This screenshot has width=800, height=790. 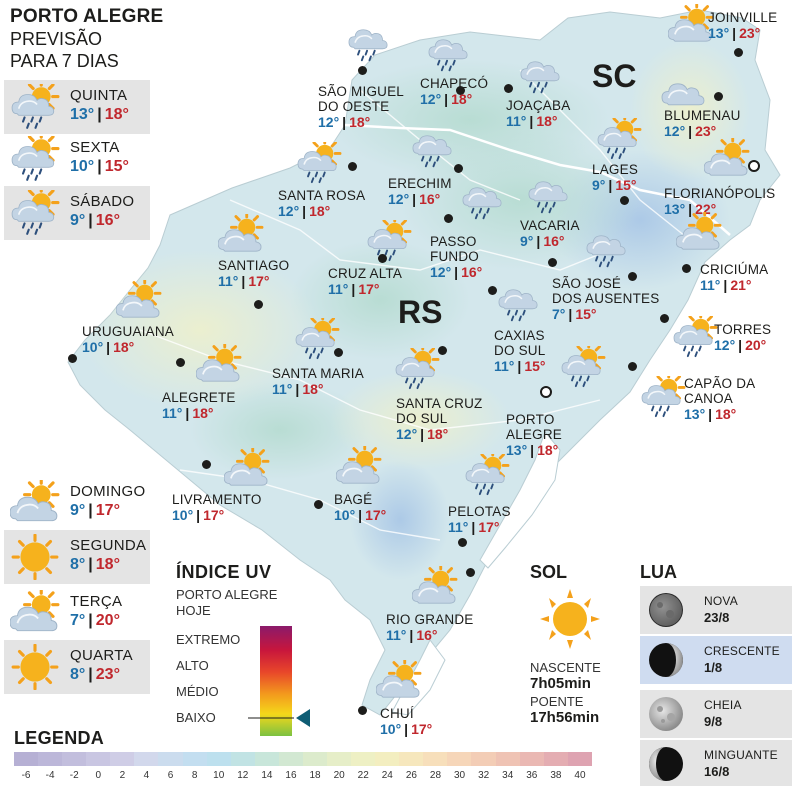 I want to click on forecast-day-card: TERÇA 7° | 20°, so click(x=77, y=613).